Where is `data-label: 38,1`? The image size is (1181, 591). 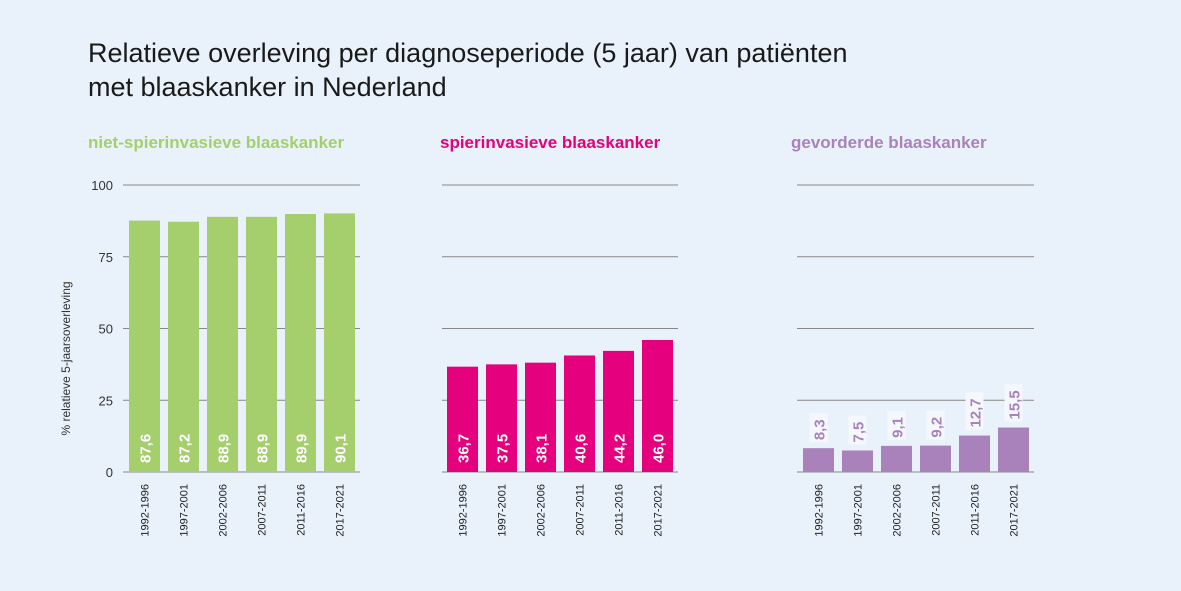
data-label: 38,1 is located at coordinates (542, 448).